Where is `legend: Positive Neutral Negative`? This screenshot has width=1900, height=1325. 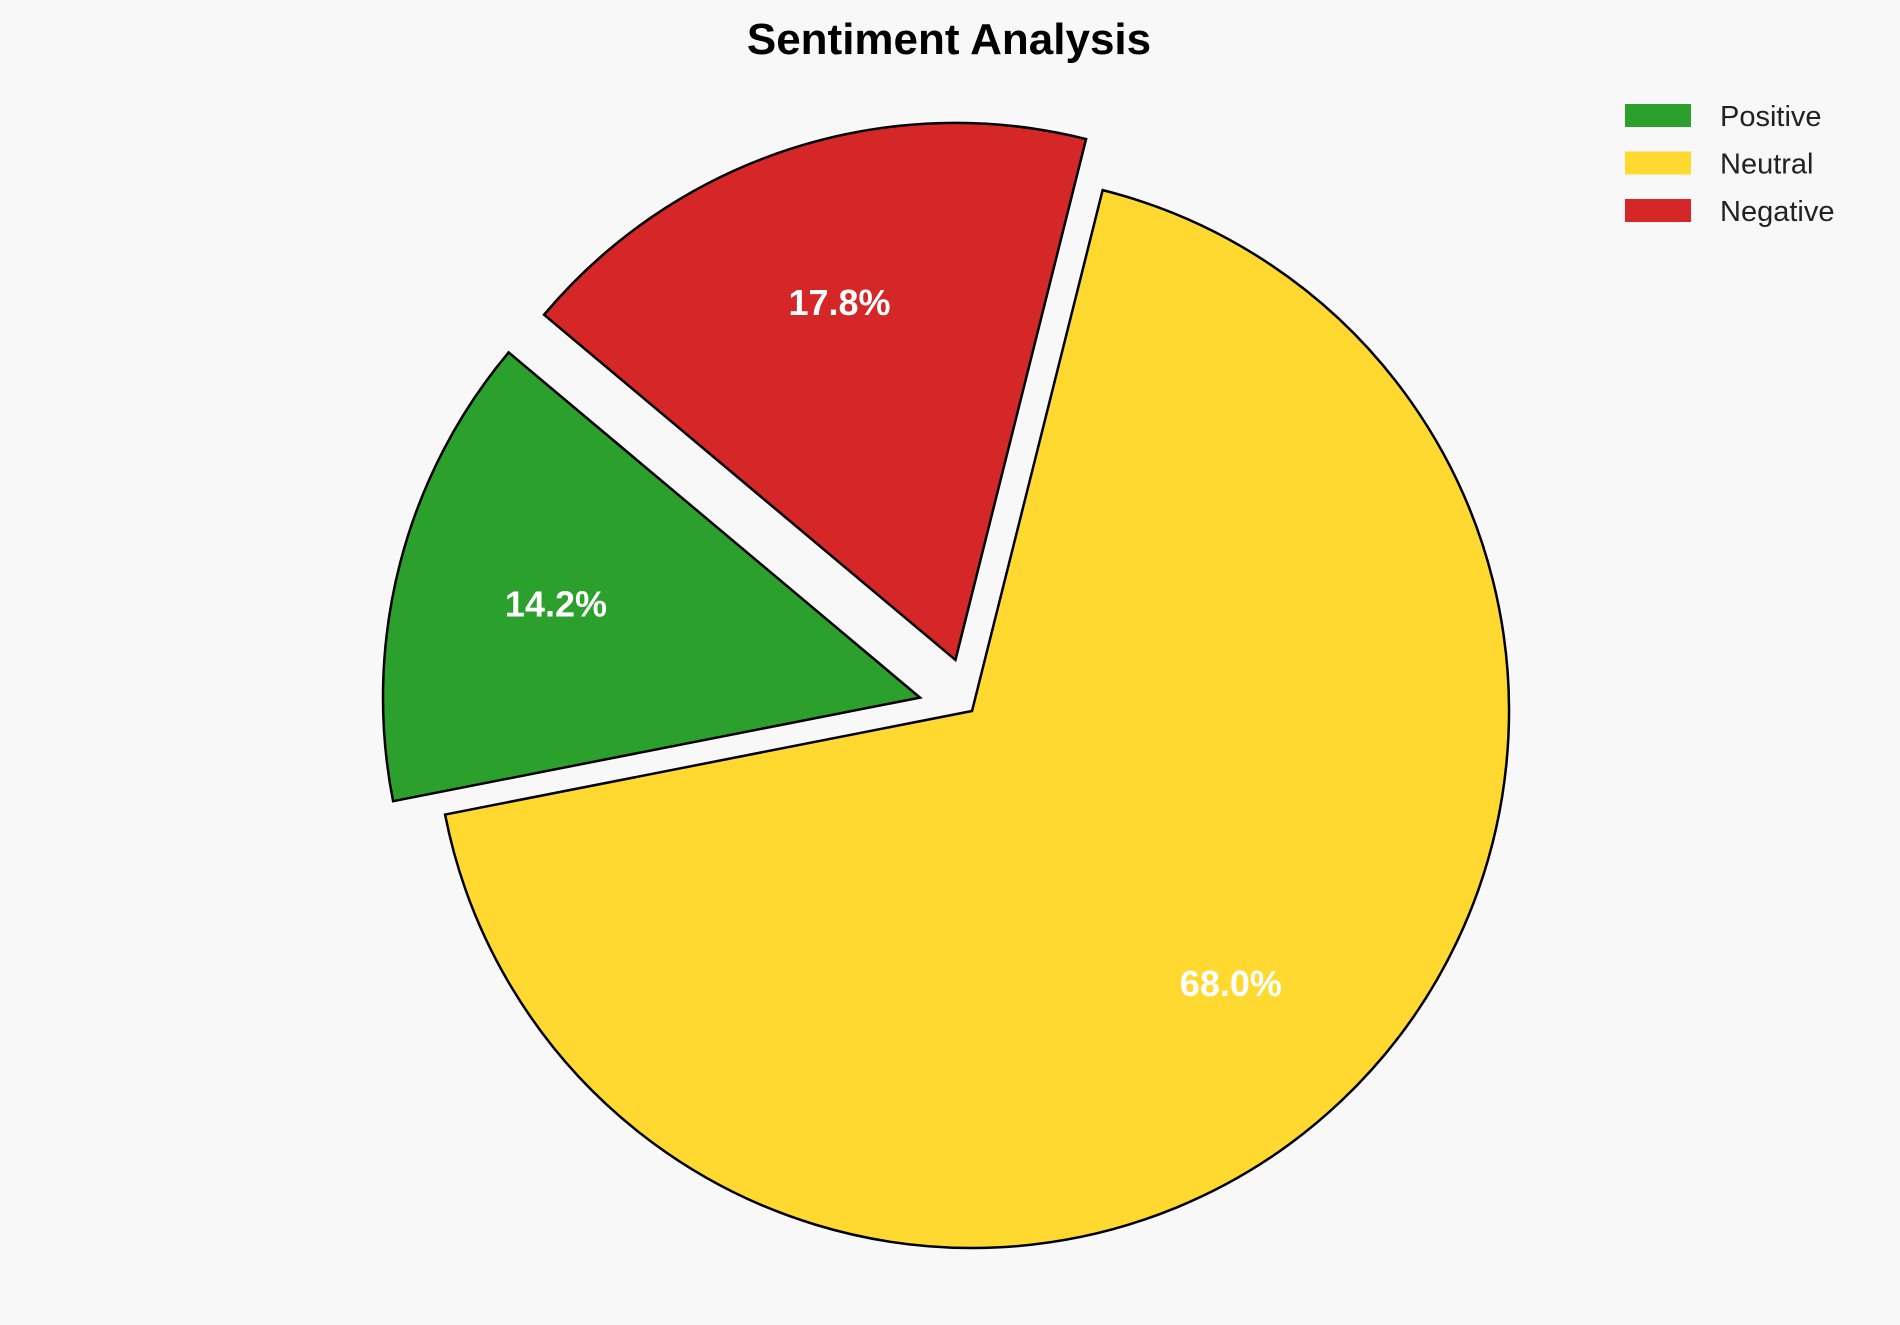 legend: Positive Neutral Negative is located at coordinates (1729, 164).